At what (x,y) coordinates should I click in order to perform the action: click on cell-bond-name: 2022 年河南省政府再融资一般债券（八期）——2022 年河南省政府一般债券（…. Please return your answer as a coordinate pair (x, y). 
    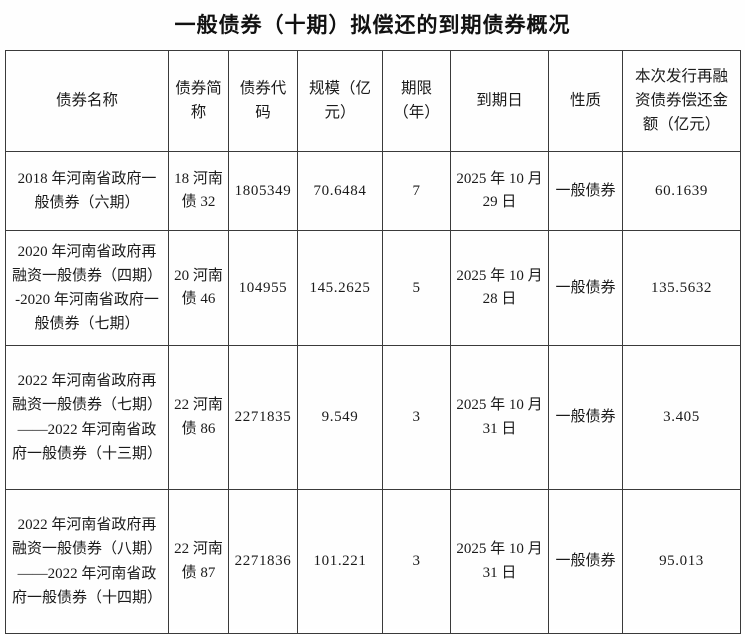
    Looking at the image, I should click on (87, 561).